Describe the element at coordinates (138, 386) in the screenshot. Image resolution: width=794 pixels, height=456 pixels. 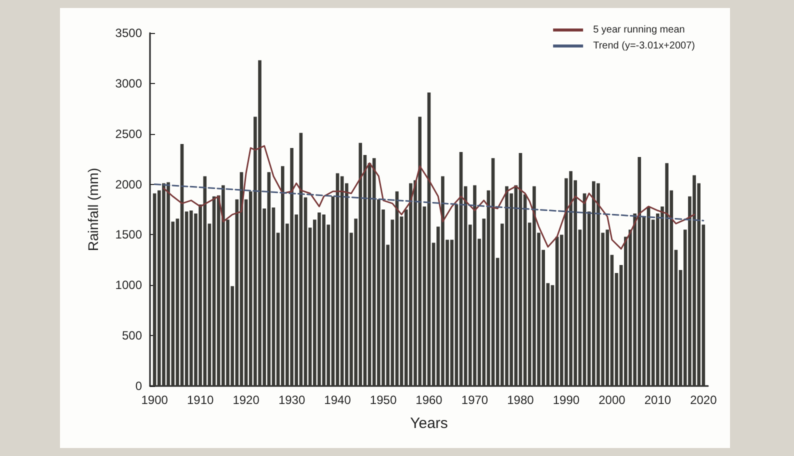
I see `y-tick-label: 0` at that location.